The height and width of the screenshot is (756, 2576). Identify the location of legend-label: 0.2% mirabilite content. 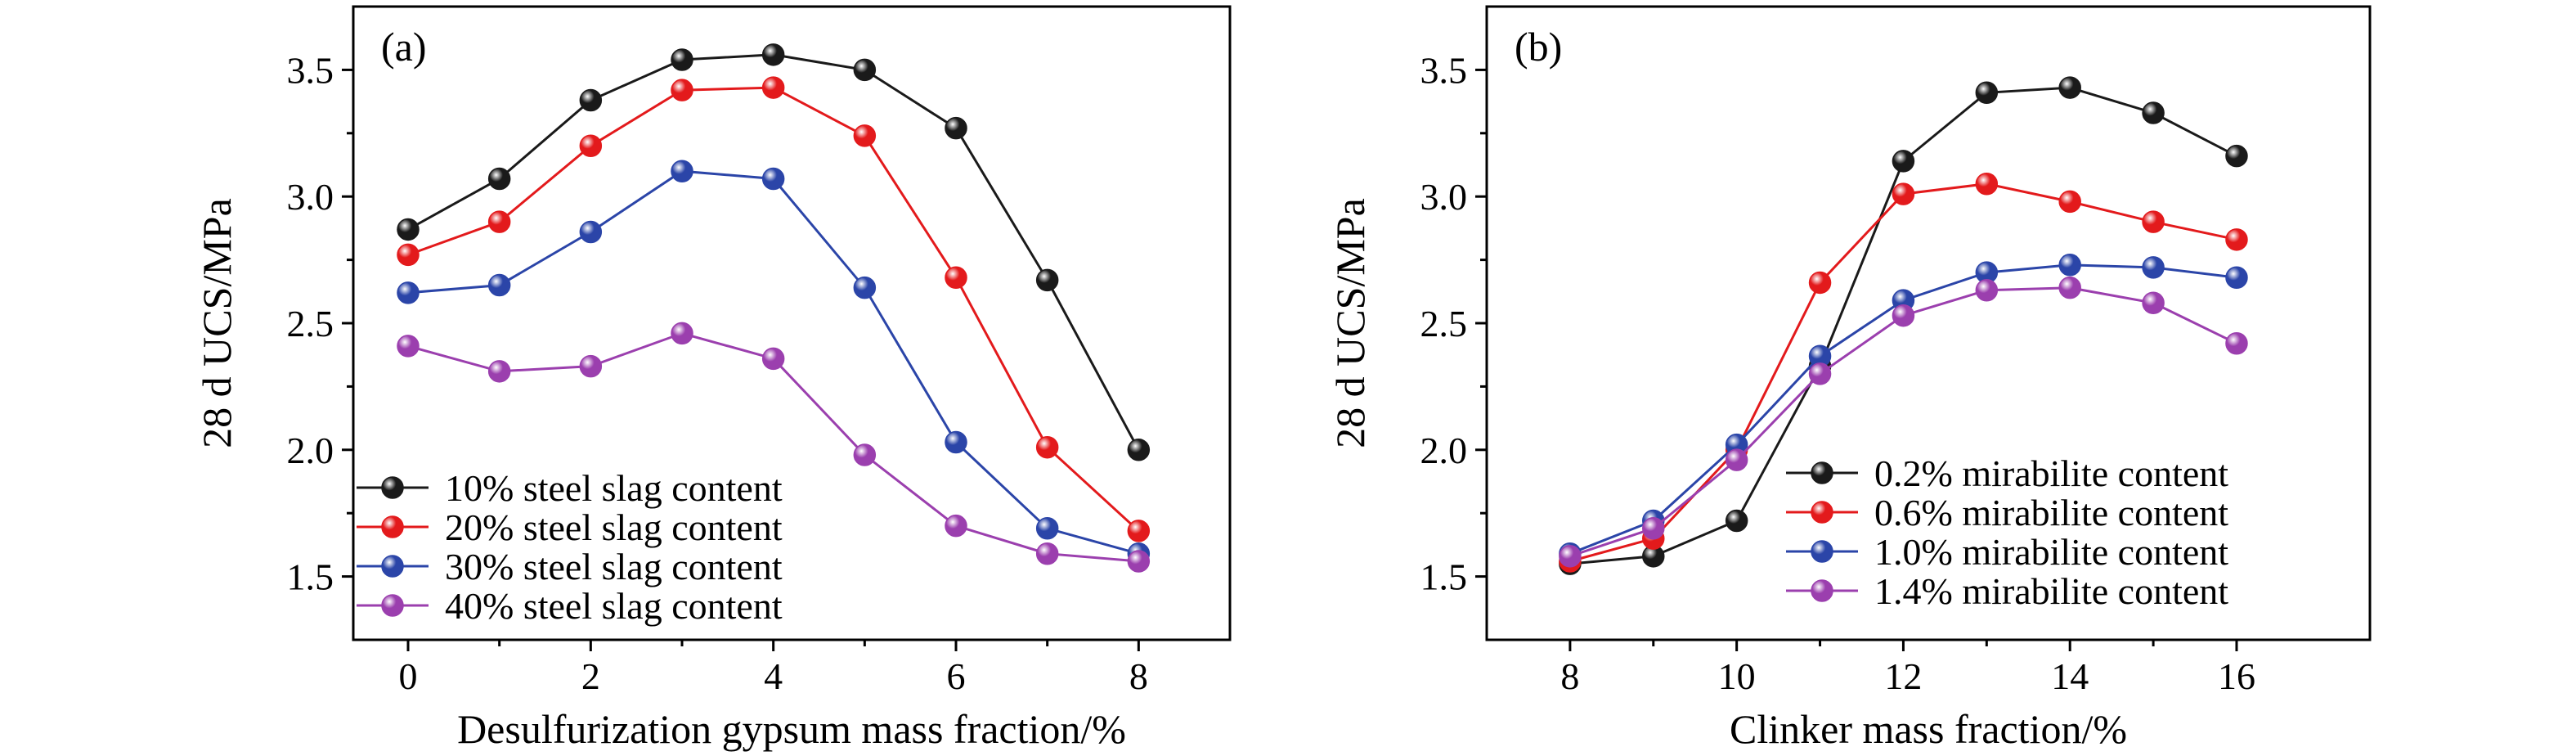
(2051, 473).